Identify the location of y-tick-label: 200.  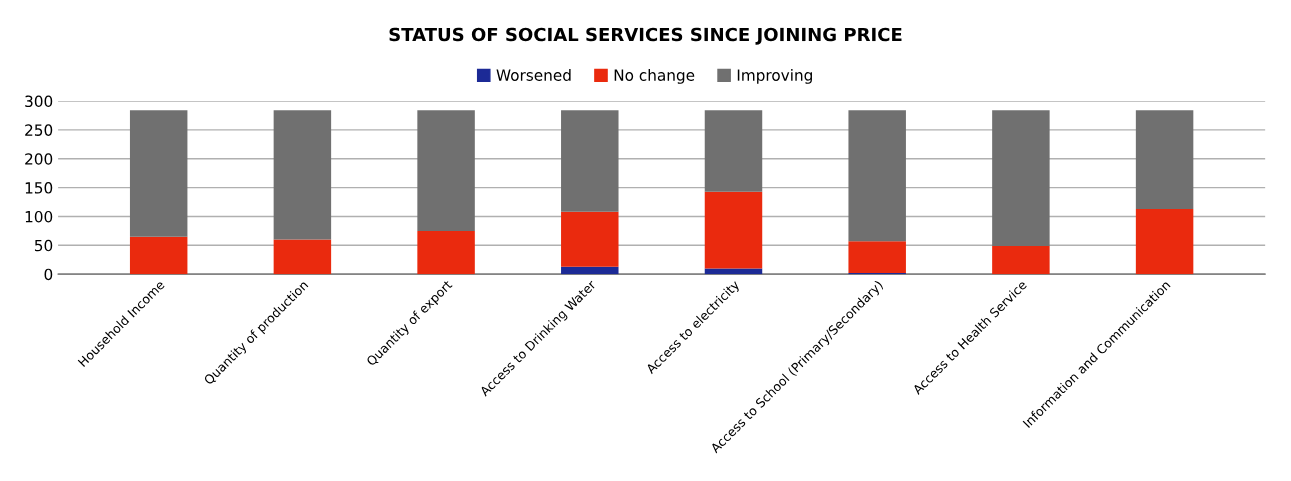
(39, 159).